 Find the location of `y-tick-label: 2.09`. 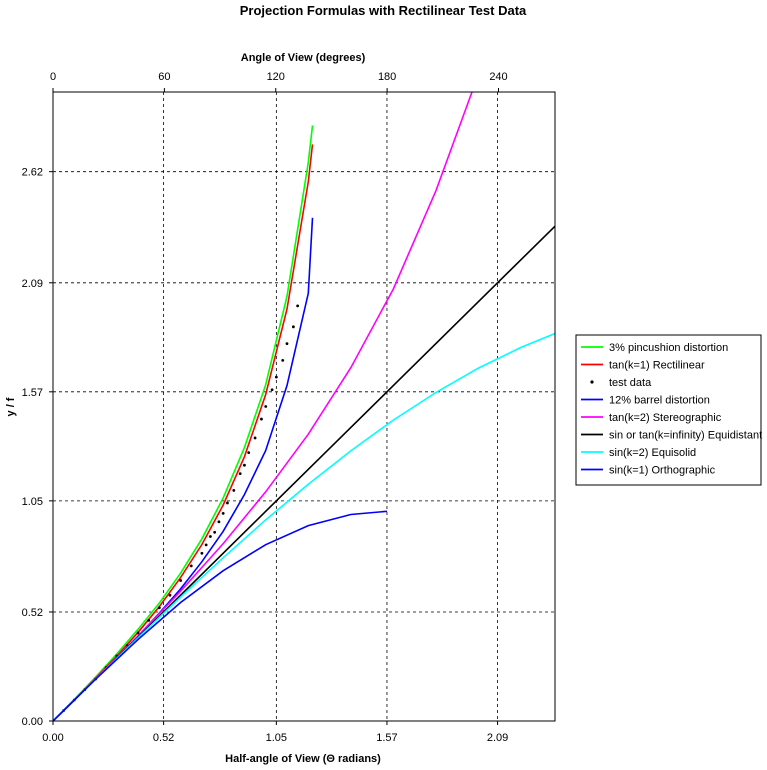

y-tick-label: 2.09 is located at coordinates (32, 284).